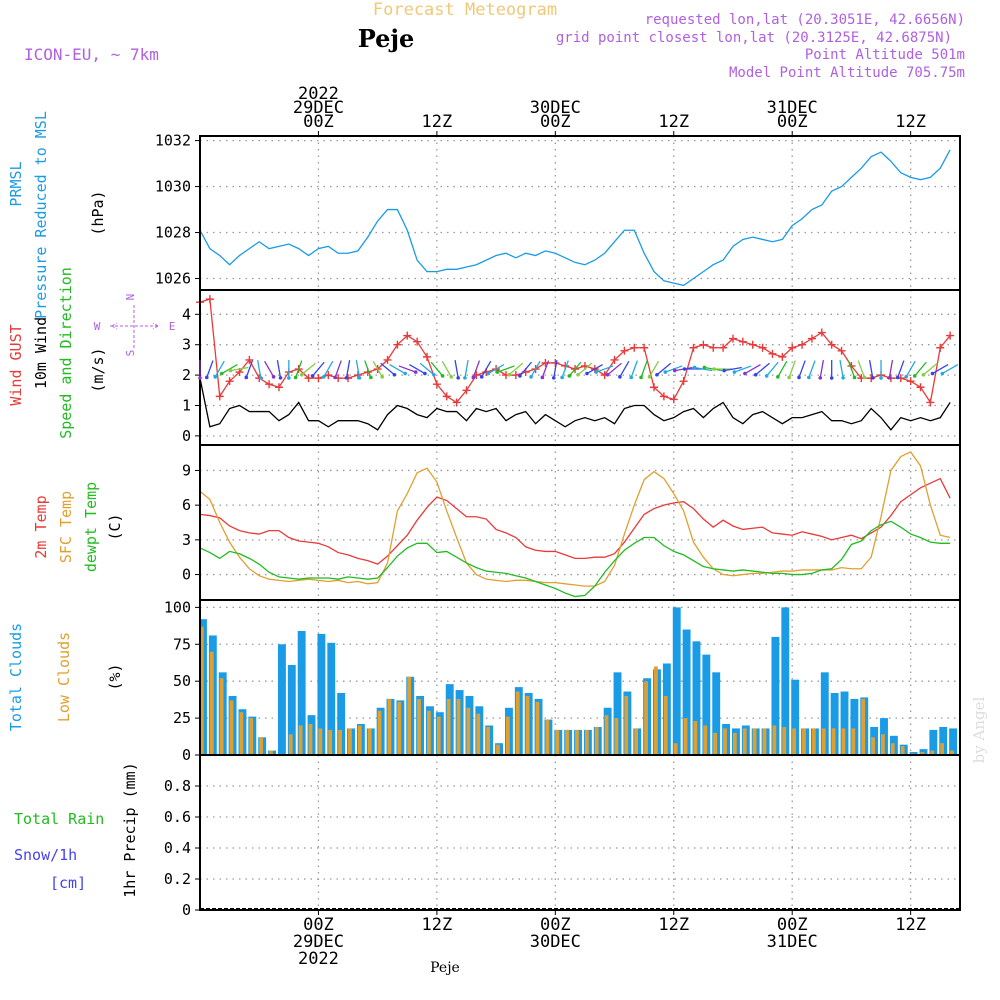  What do you see at coordinates (885, 55) in the screenshot?
I see `point-altitude: Point Altitude 501m` at bounding box center [885, 55].